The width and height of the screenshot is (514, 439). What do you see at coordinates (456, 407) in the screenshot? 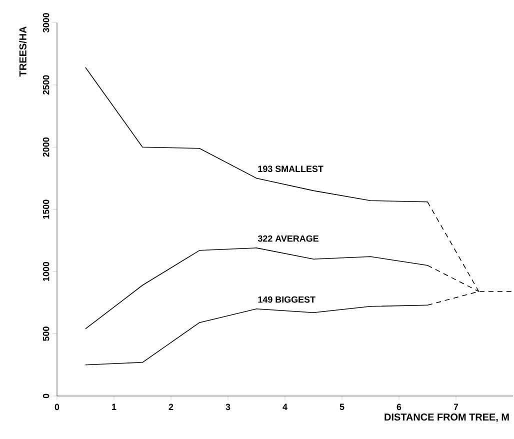
I see `x-tick-label: 7` at bounding box center [456, 407].